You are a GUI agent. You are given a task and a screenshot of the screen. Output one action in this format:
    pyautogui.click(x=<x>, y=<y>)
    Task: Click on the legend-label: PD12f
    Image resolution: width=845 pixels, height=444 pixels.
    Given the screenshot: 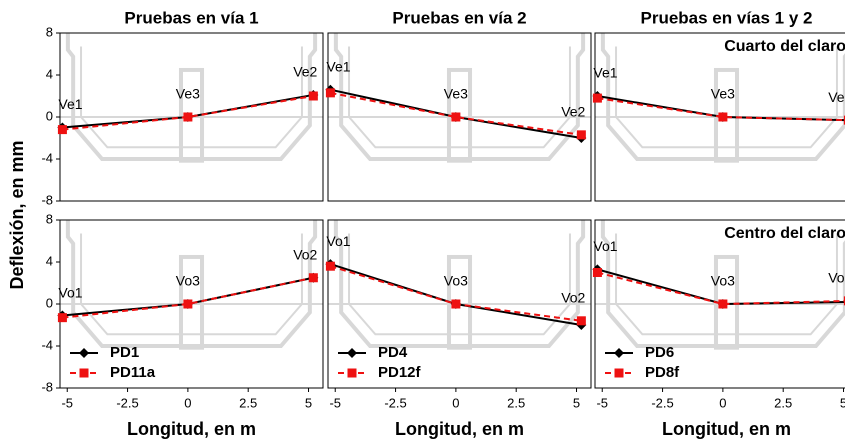 What is the action you would take?
    pyautogui.click(x=400, y=372)
    